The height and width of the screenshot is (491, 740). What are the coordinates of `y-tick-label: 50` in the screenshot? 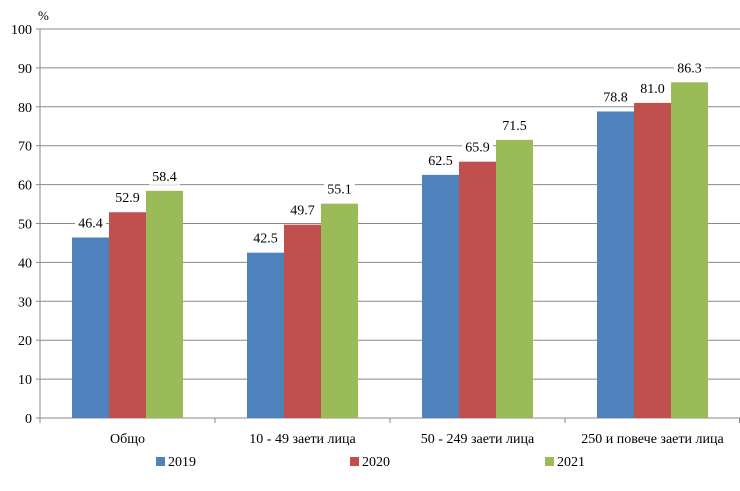 It's located at (25, 225).